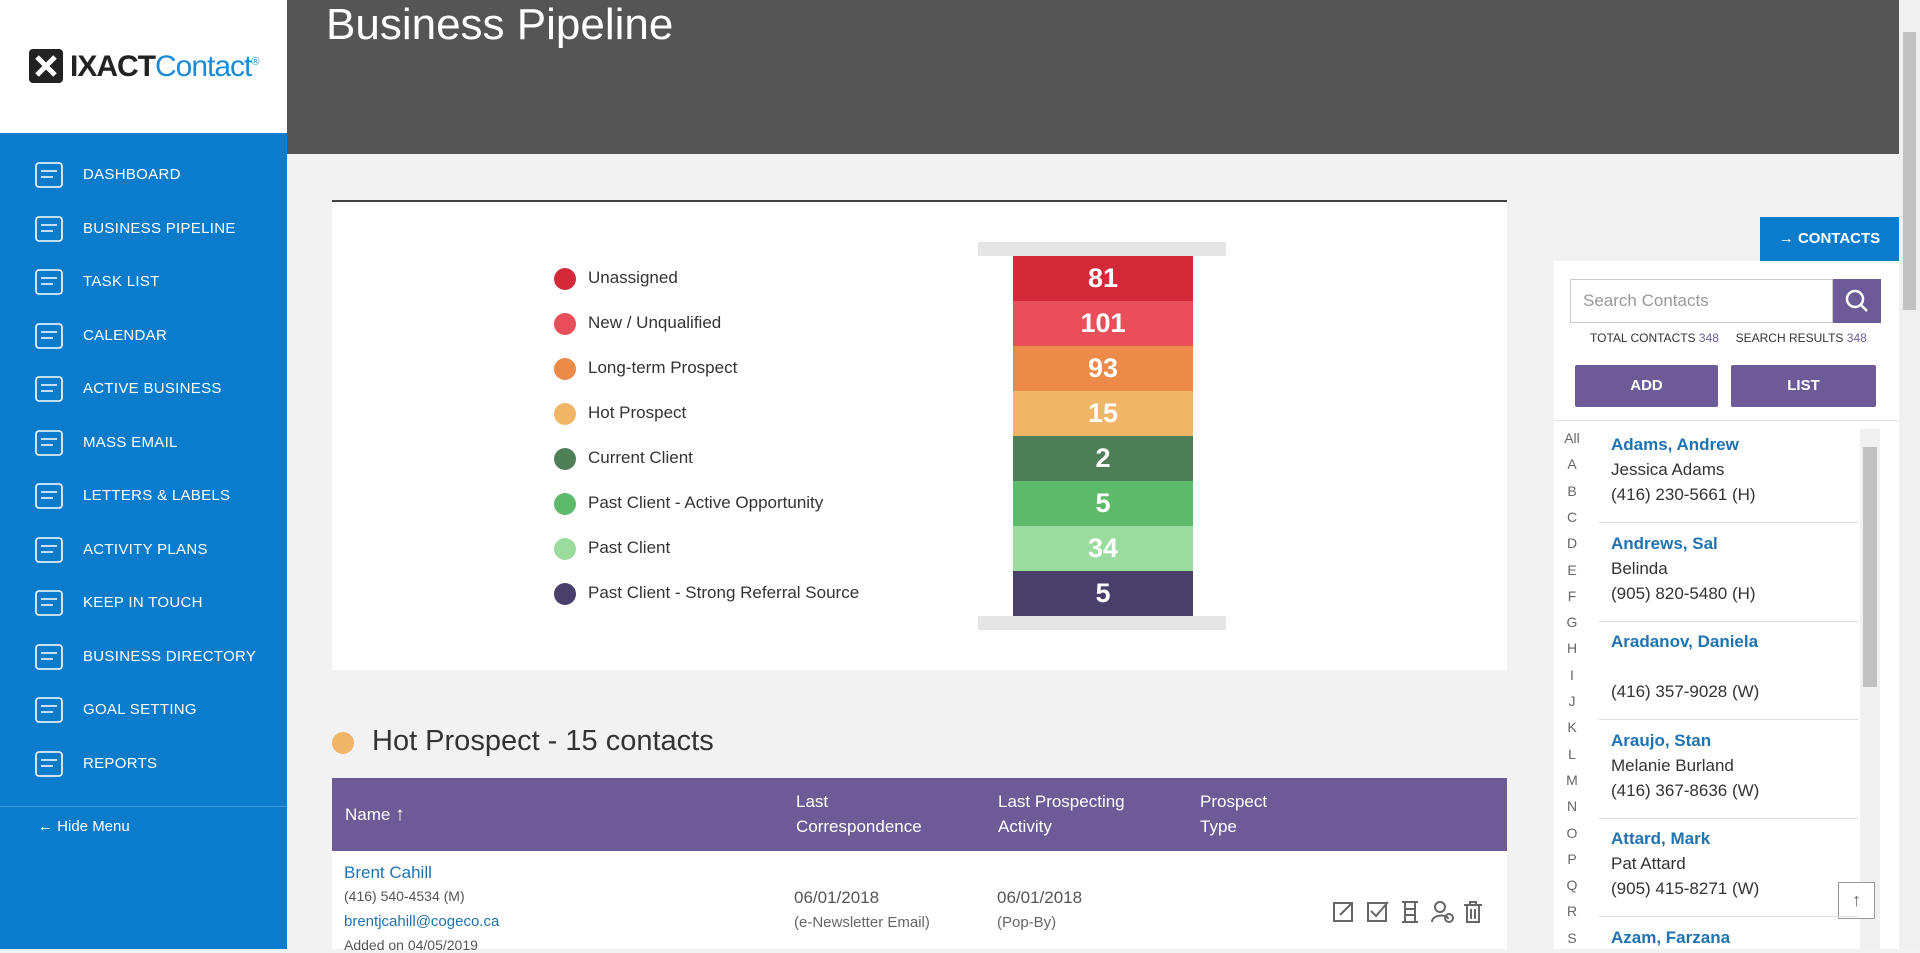  What do you see at coordinates (1103, 458) in the screenshot?
I see `stage-bar: 2` at bounding box center [1103, 458].